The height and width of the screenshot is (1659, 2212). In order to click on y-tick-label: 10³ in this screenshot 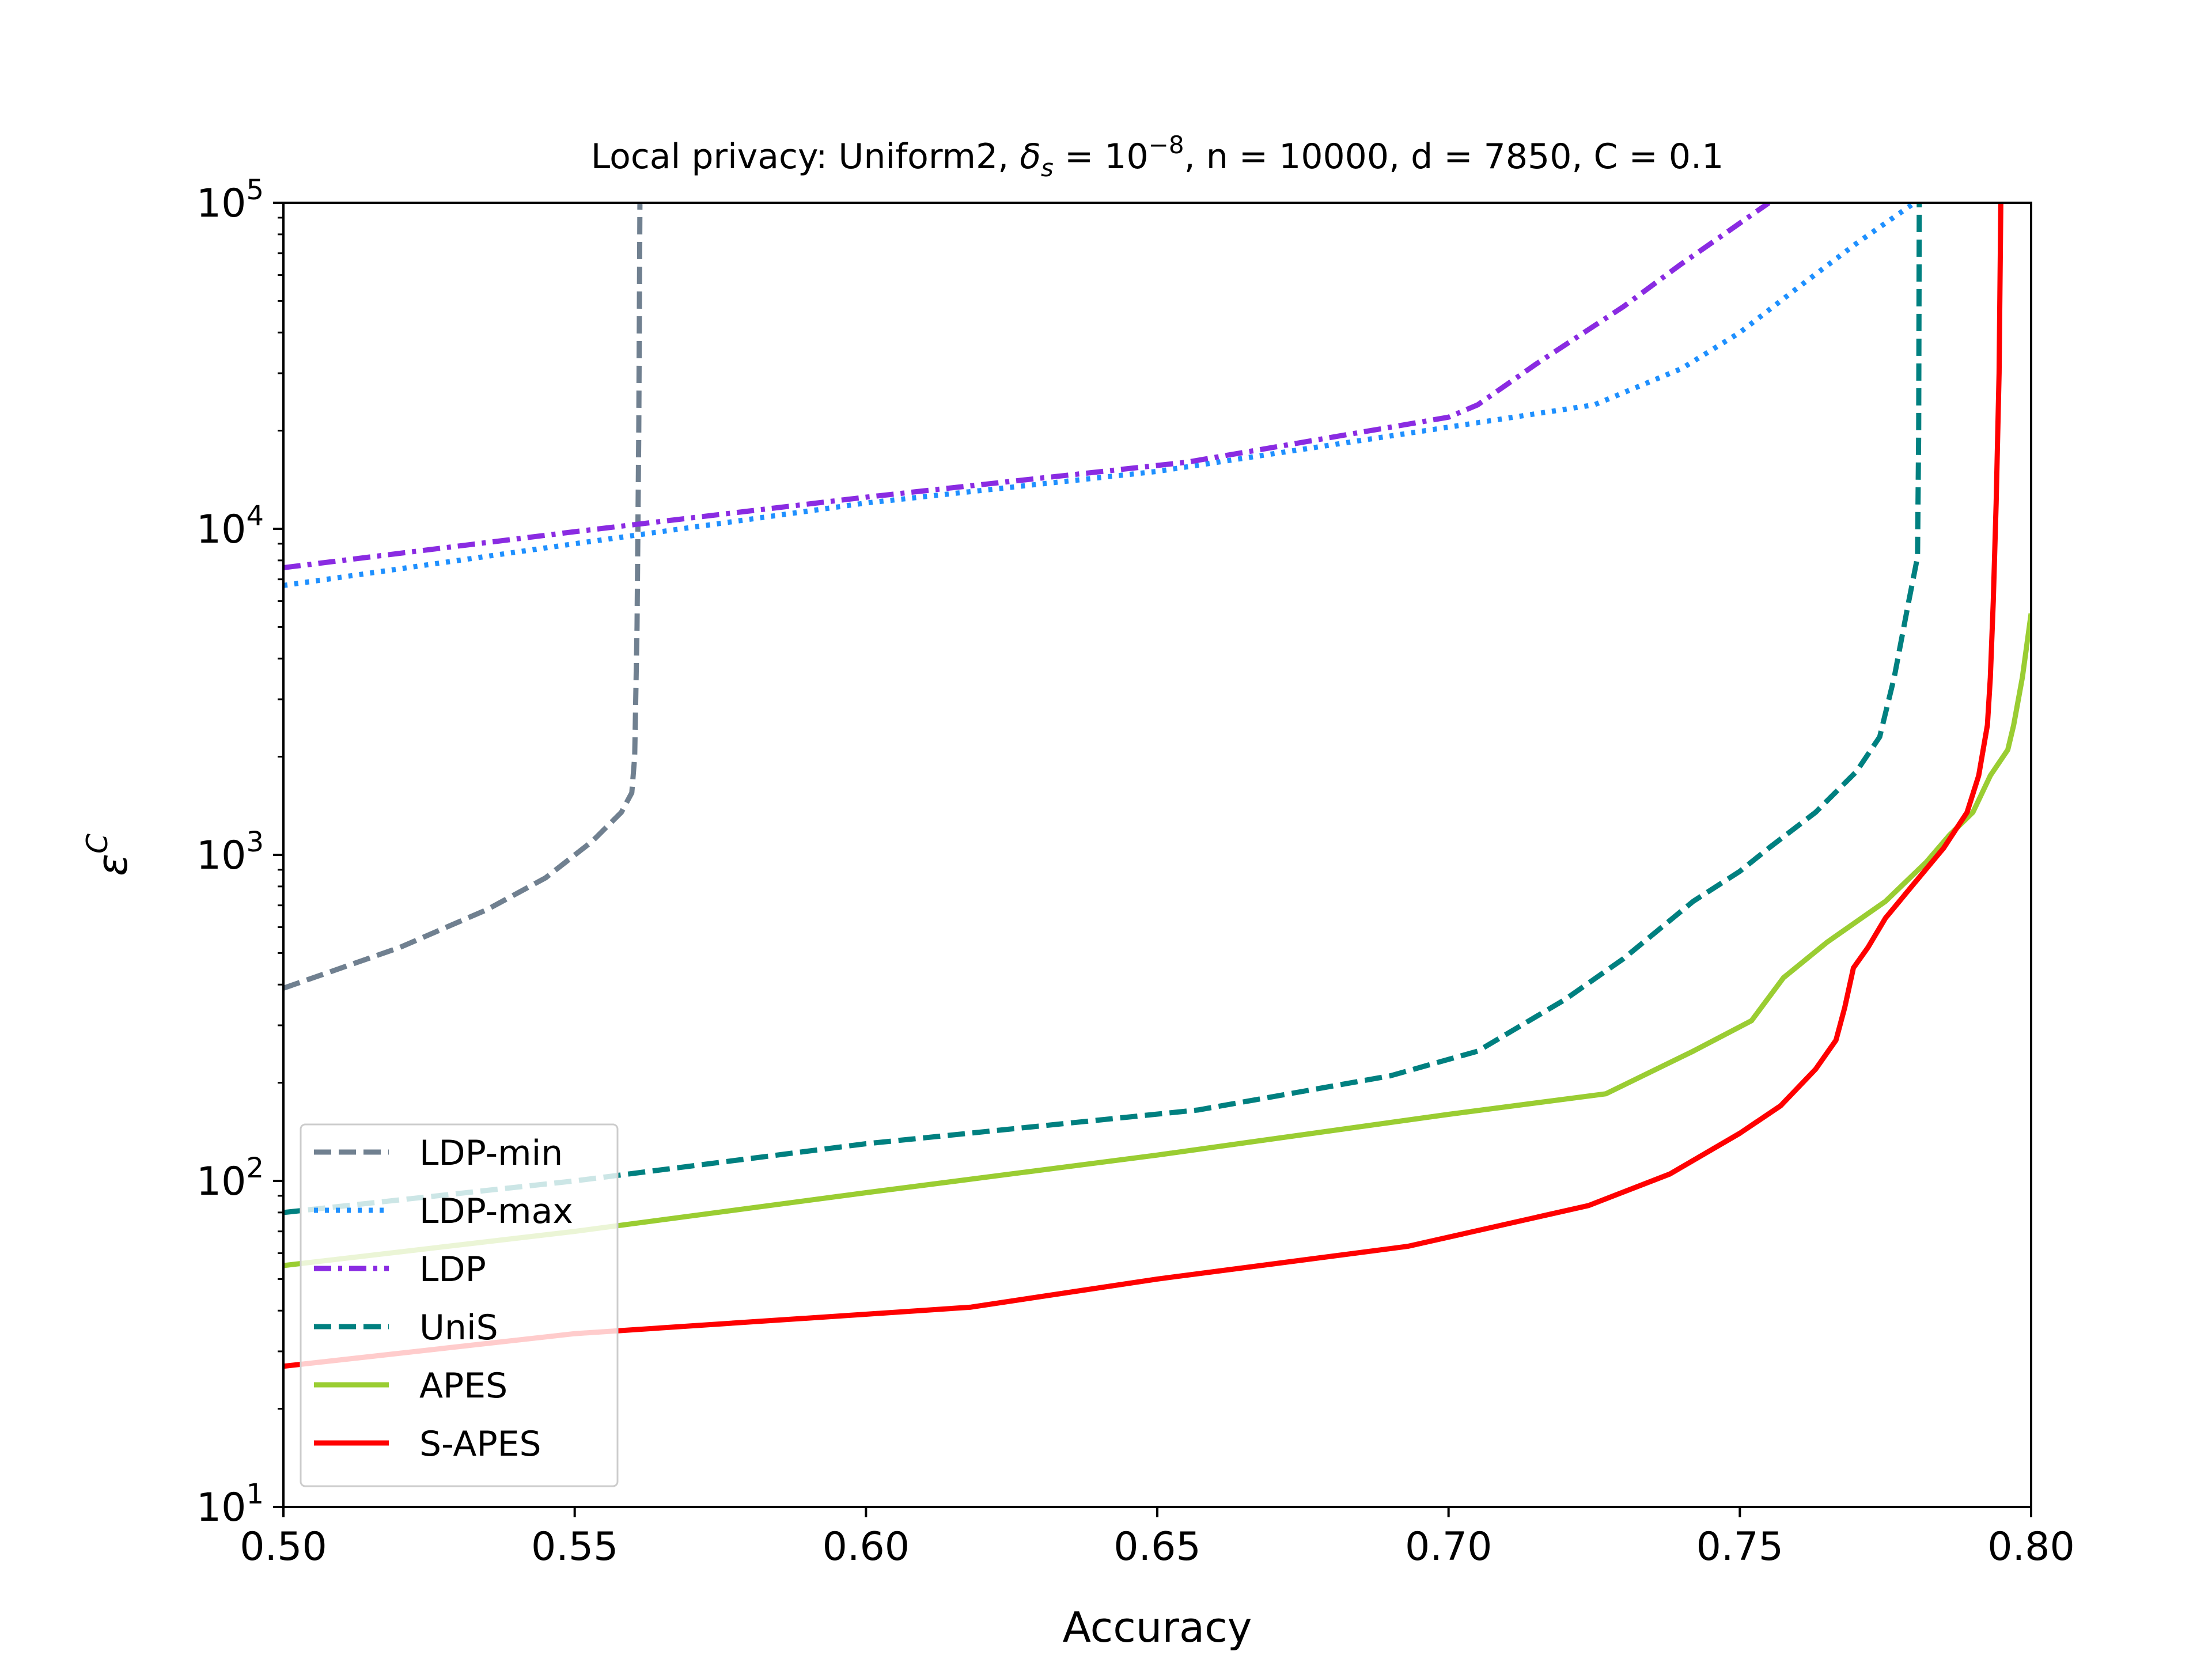, I will do `click(230, 852)`.